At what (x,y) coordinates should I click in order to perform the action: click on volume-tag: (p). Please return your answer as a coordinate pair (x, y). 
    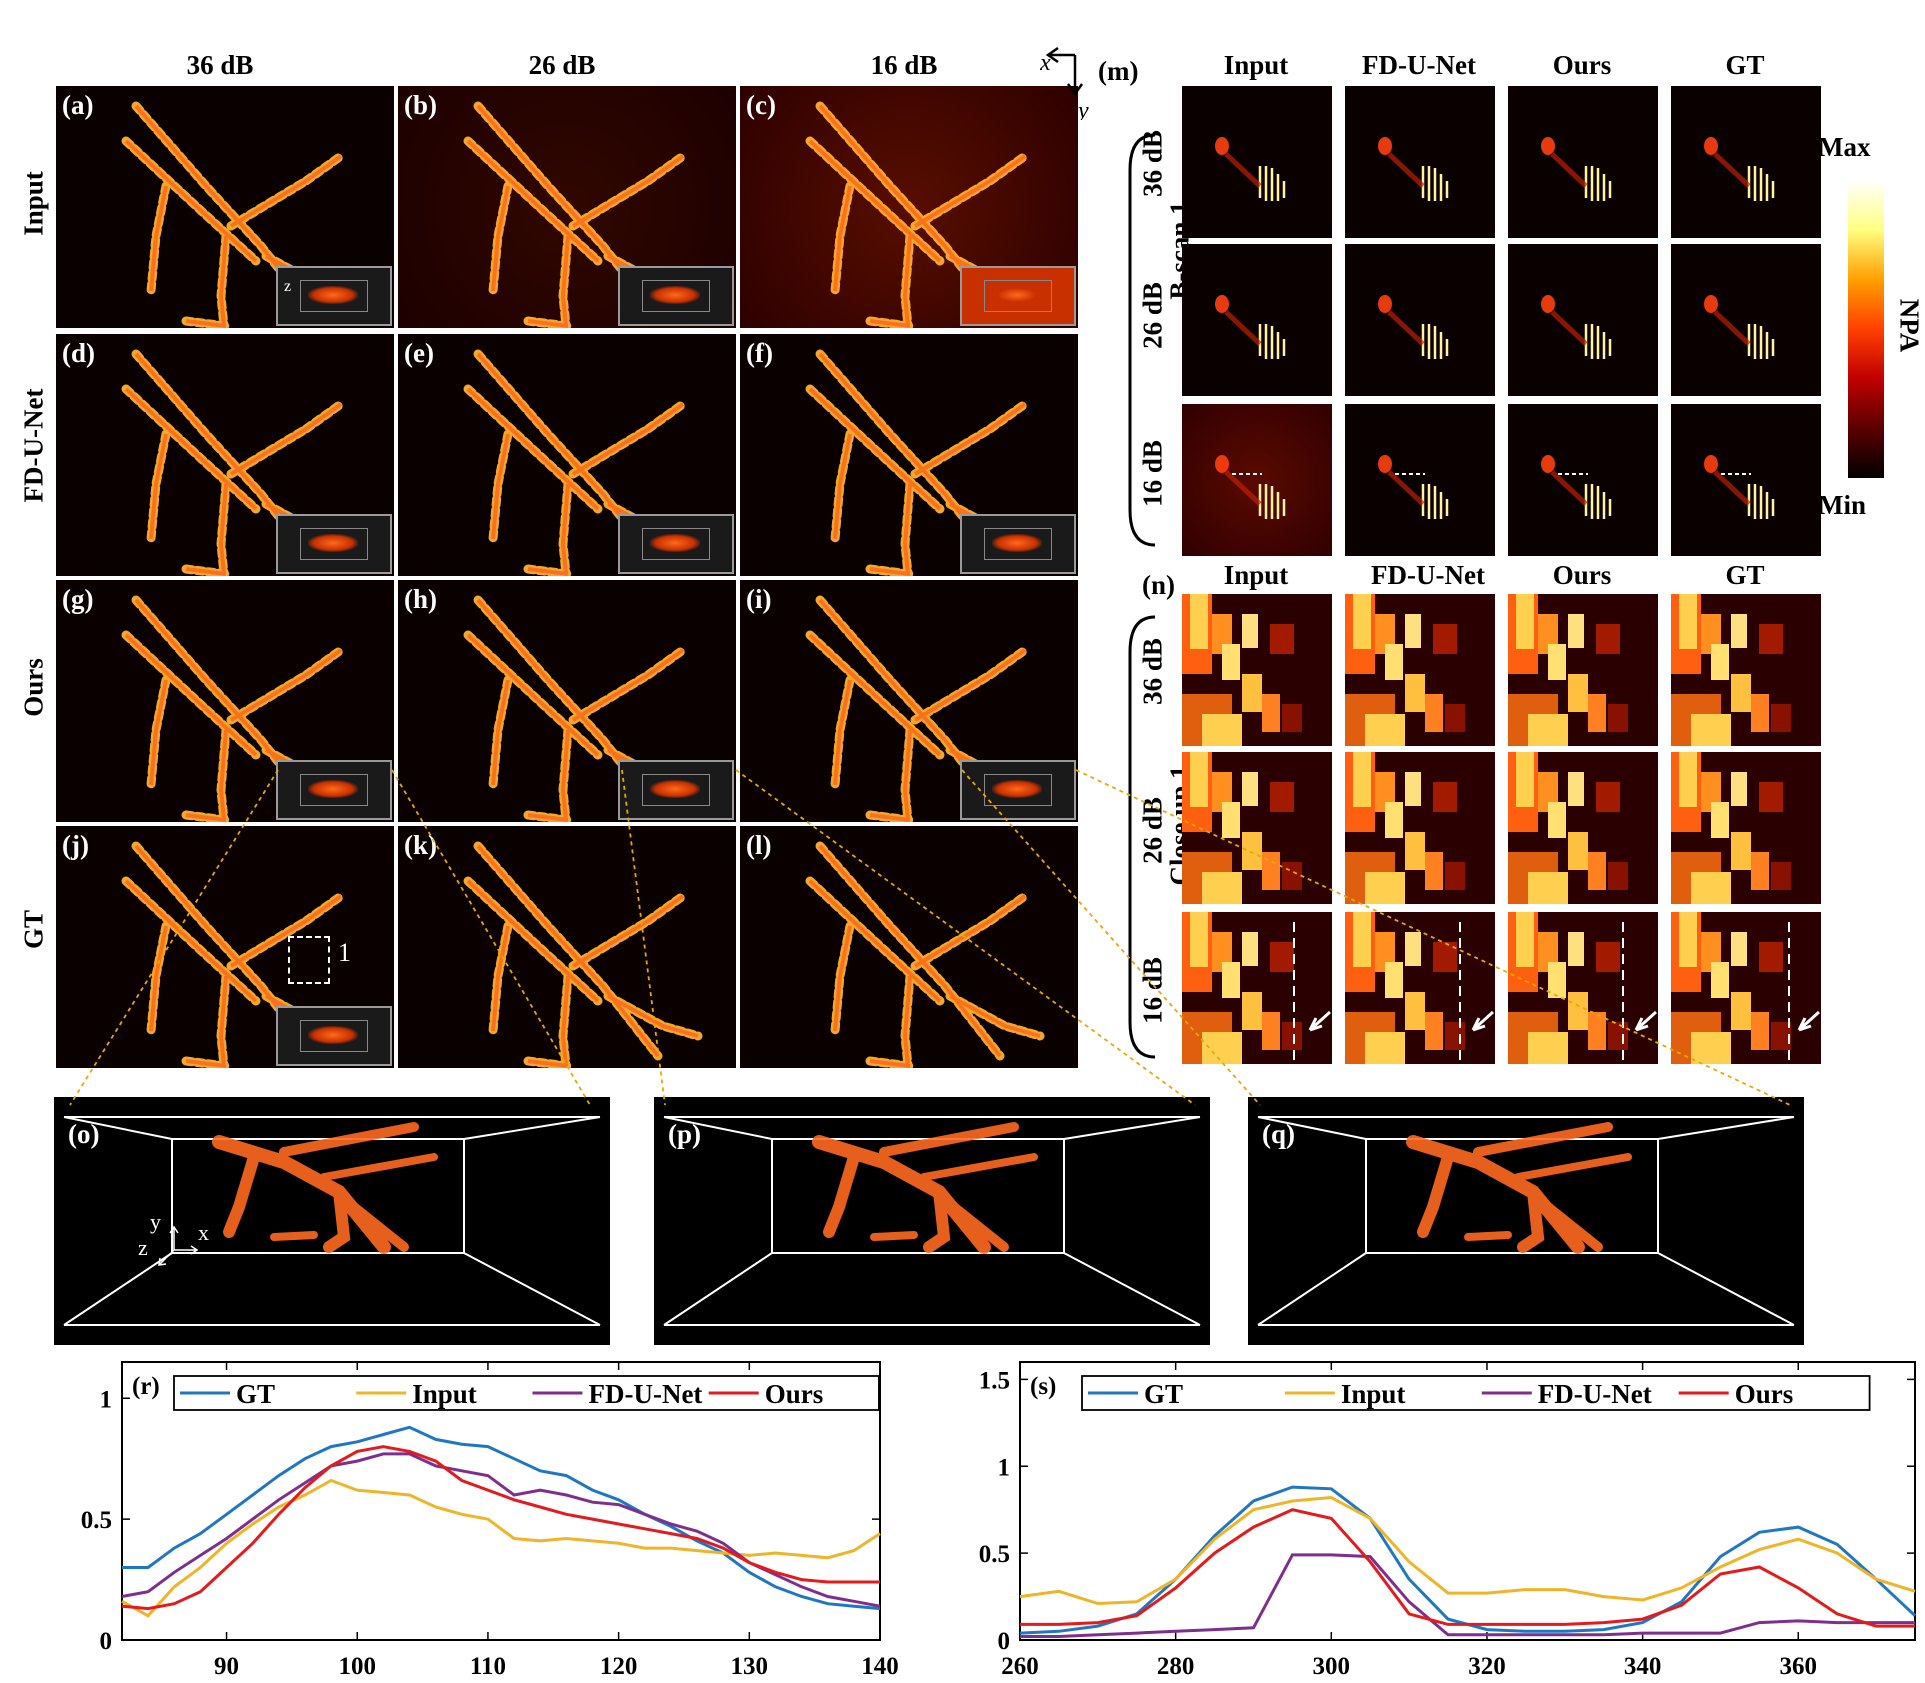
    Looking at the image, I should click on (684, 1134).